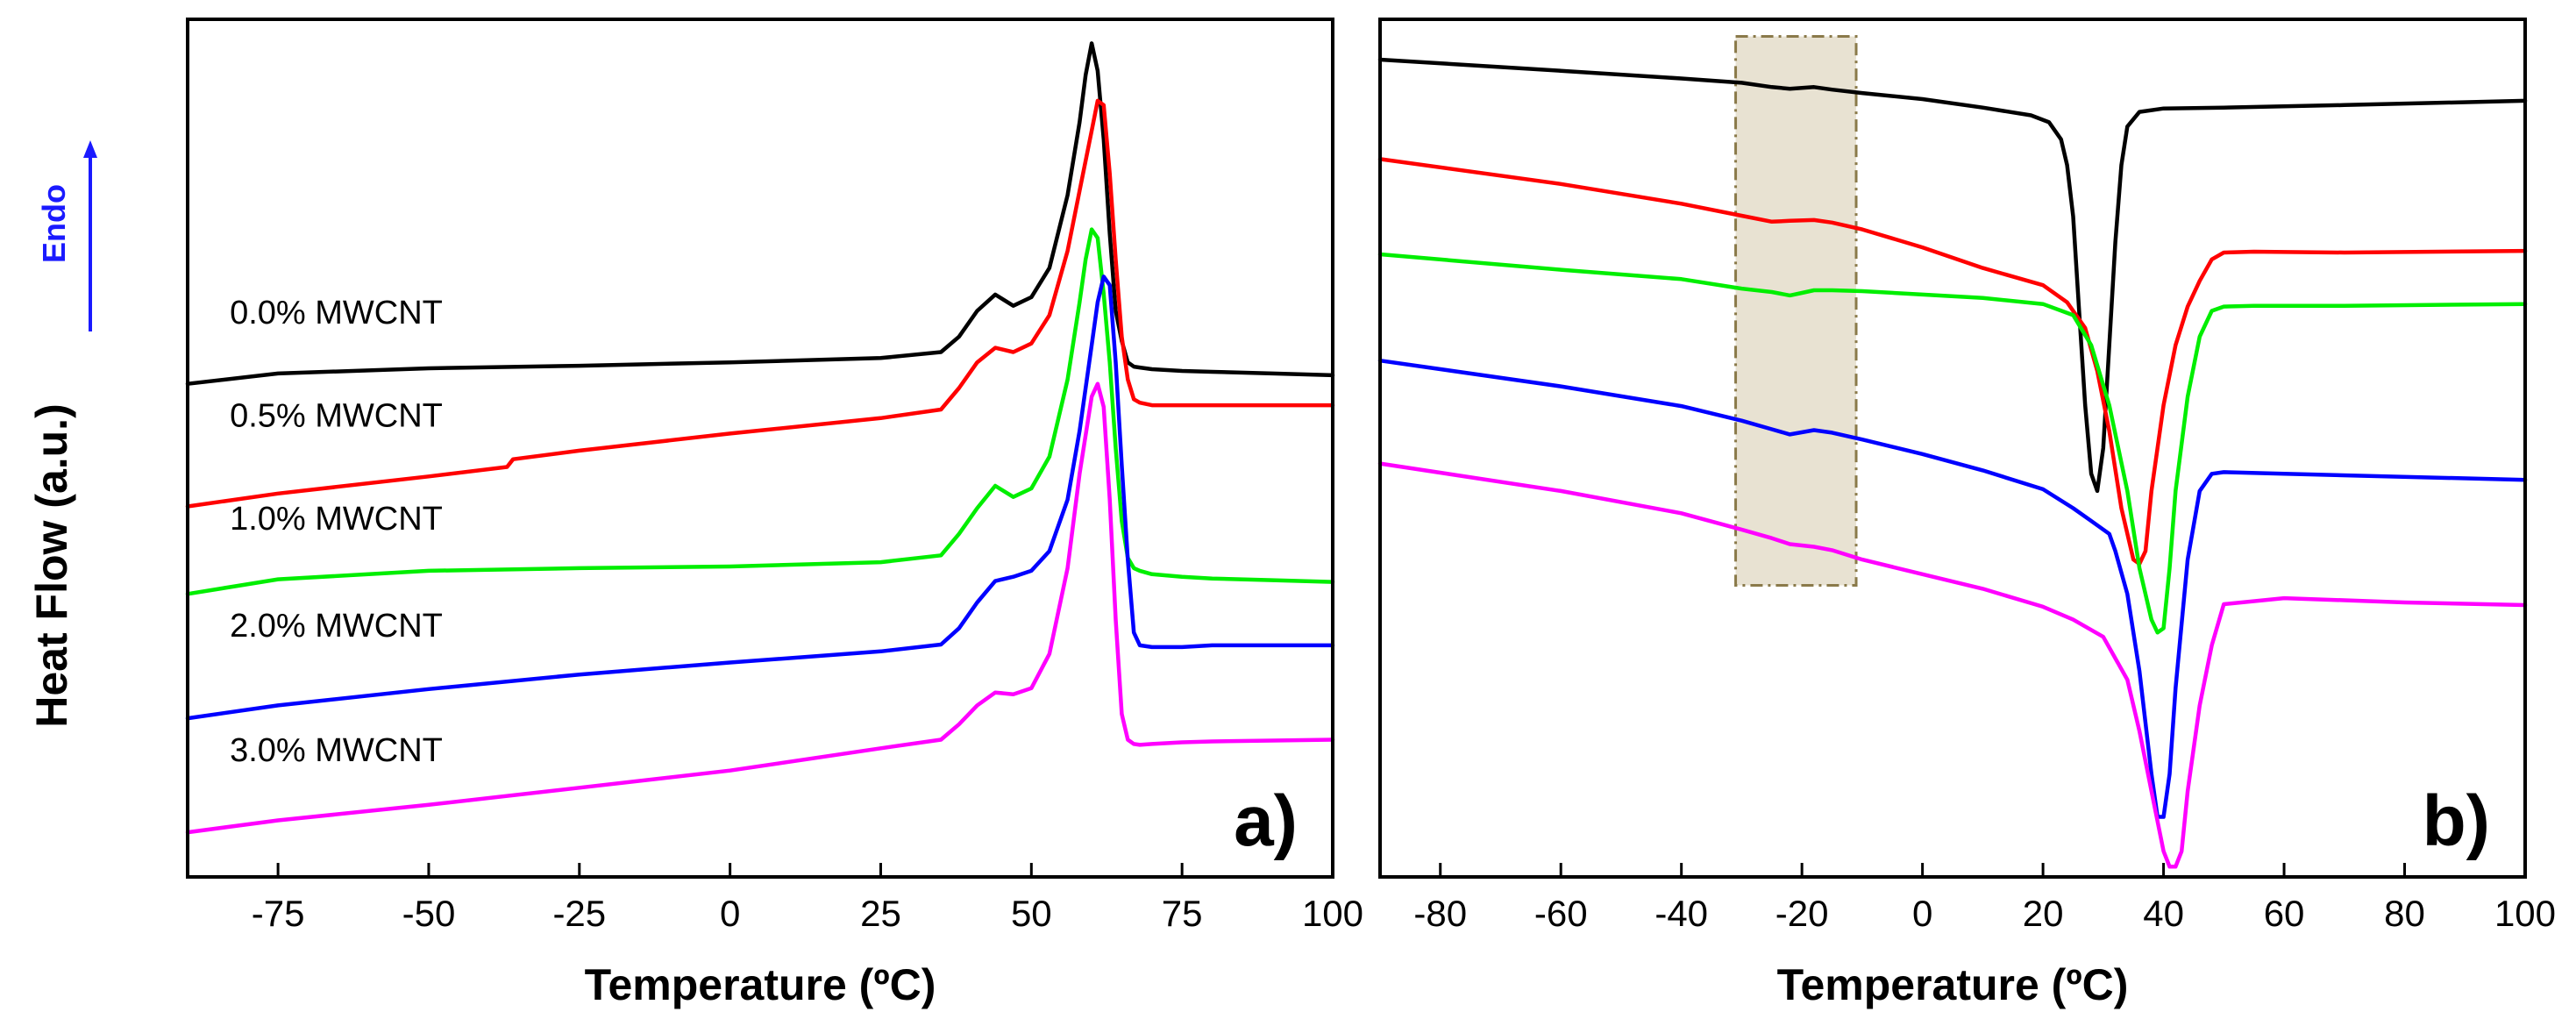 This screenshot has width=2576, height=1026. Describe the element at coordinates (1182, 913) in the screenshot. I see `x-tick-label: 75` at that location.